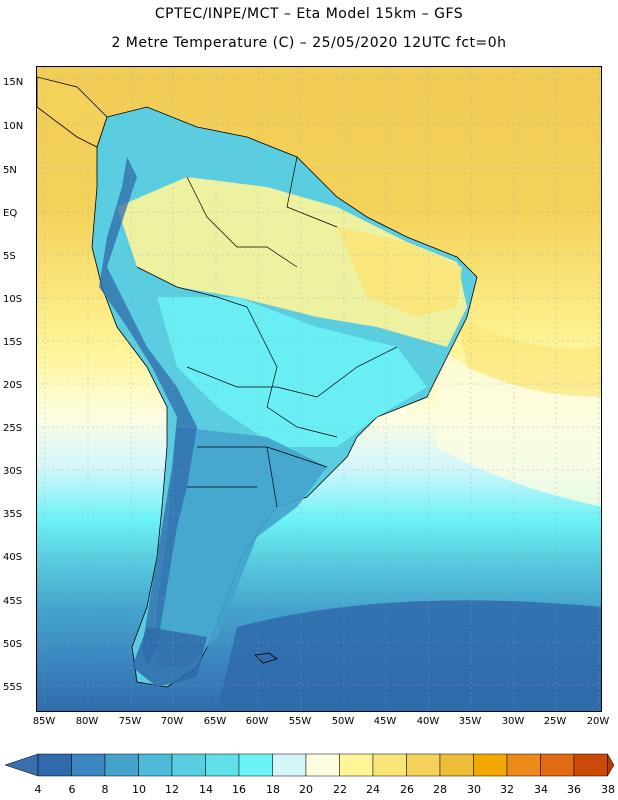  Describe the element at coordinates (385, 721) in the screenshot. I see `lon-label: 45W` at that location.